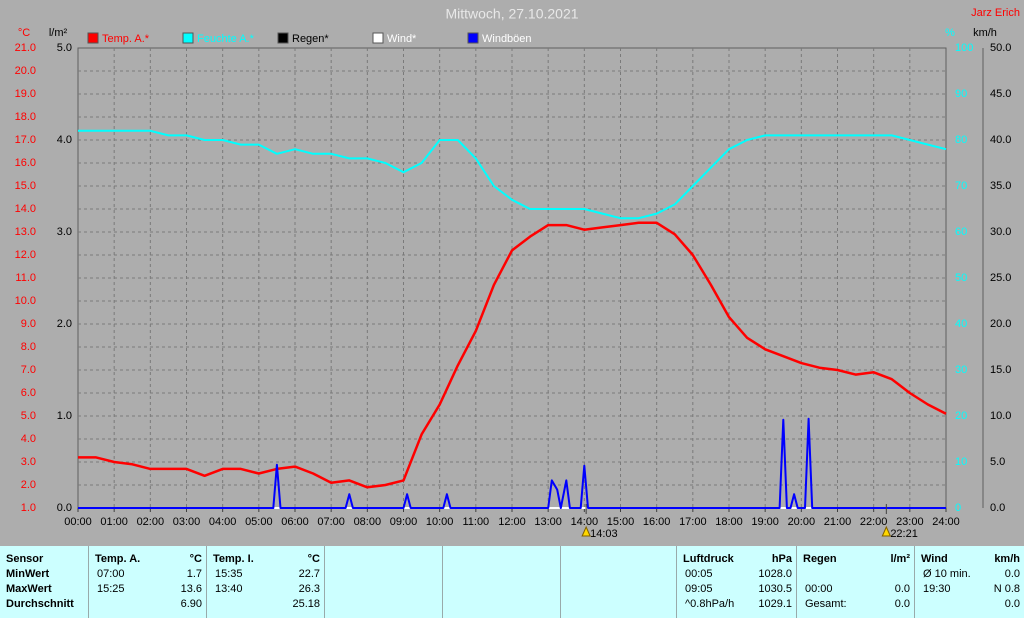 The height and width of the screenshot is (618, 1024). What do you see at coordinates (729, 522) in the screenshot?
I see `x-tick-label: 18:00` at bounding box center [729, 522].